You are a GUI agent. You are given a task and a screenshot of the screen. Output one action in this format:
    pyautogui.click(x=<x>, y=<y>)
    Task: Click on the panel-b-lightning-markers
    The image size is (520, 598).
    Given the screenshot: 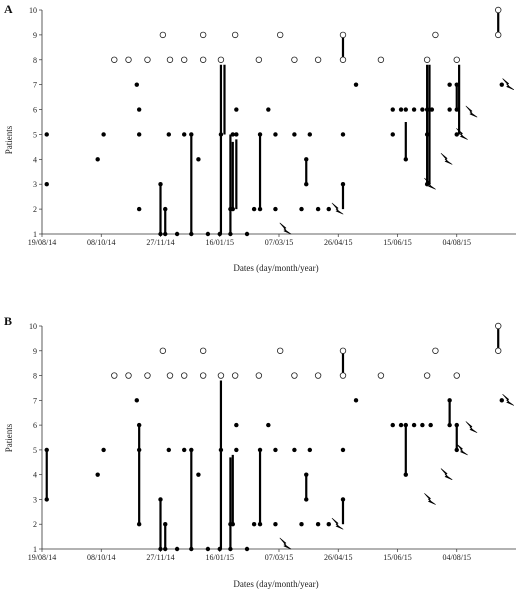 What is the action you would take?
    pyautogui.click(x=397, y=472)
    